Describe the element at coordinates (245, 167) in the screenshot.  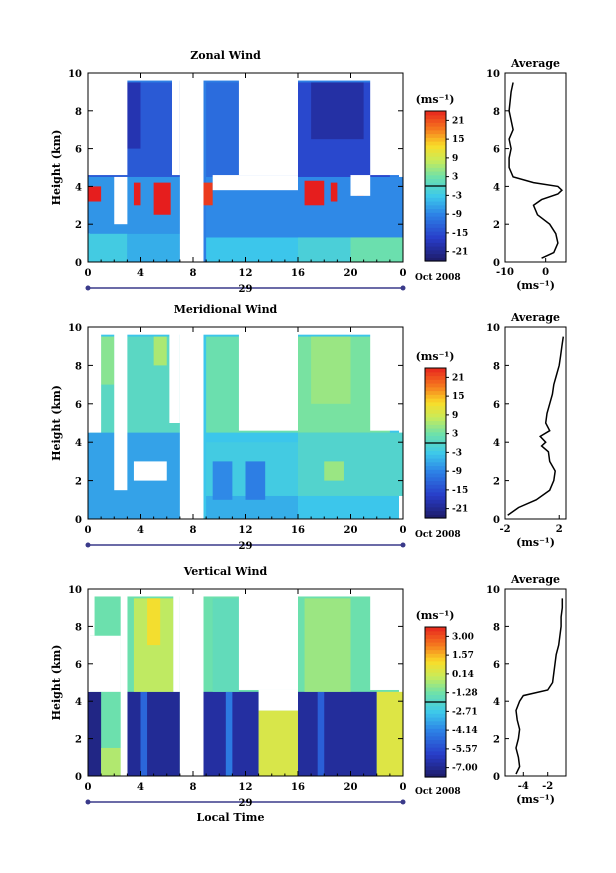
I see `data-field` at that location.